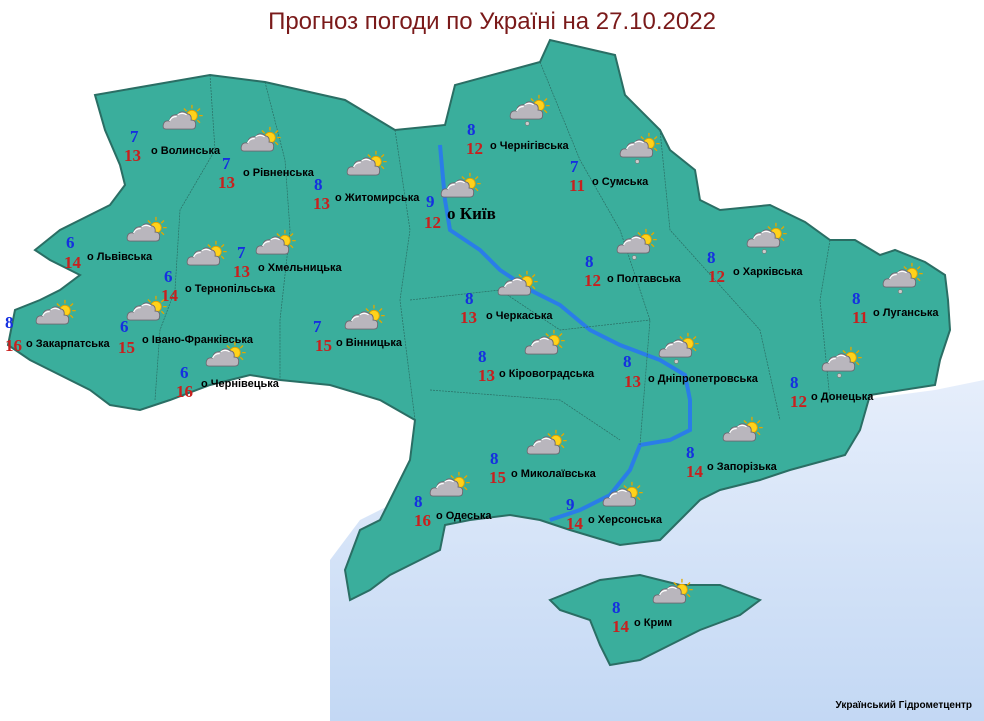 The width and height of the screenshot is (984, 721). What do you see at coordinates (68, 344) in the screenshot?
I see `region-label: о Закарпатська` at bounding box center [68, 344].